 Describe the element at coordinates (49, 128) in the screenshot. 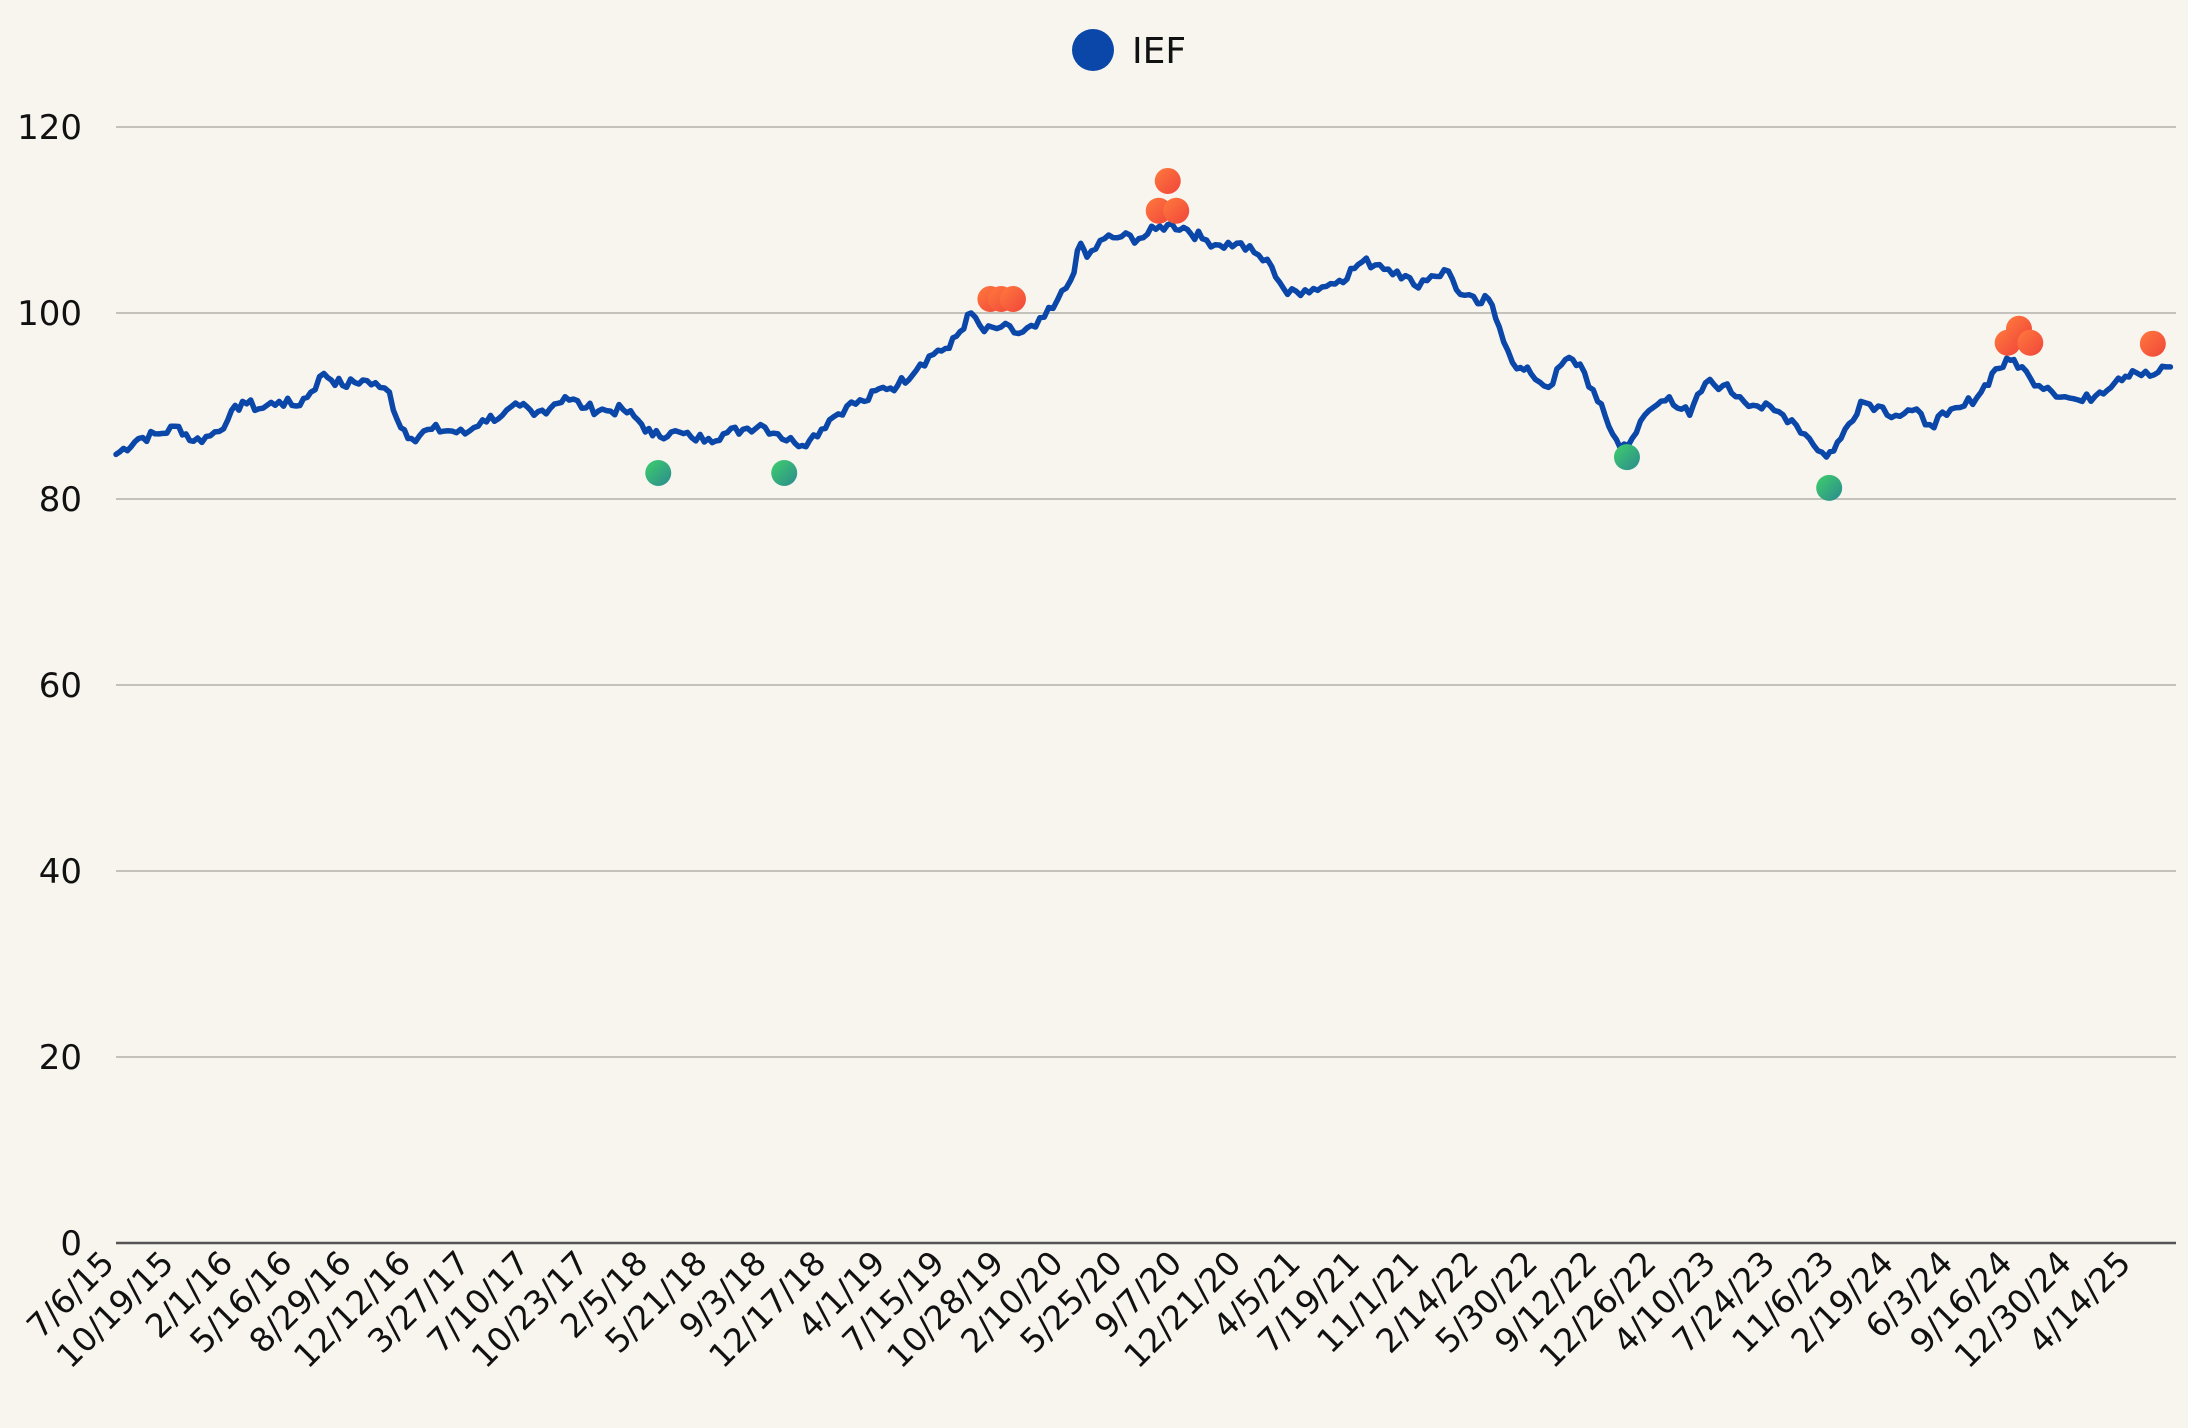

I see `y-tick-label-120: 120` at that location.